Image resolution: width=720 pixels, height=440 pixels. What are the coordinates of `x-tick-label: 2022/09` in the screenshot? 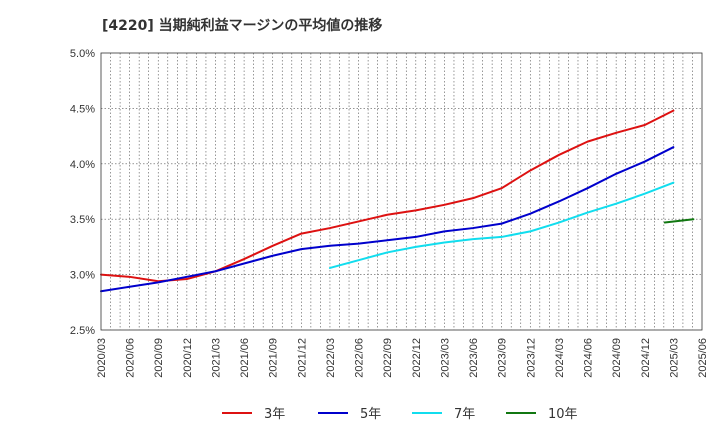 It's located at (388, 358).